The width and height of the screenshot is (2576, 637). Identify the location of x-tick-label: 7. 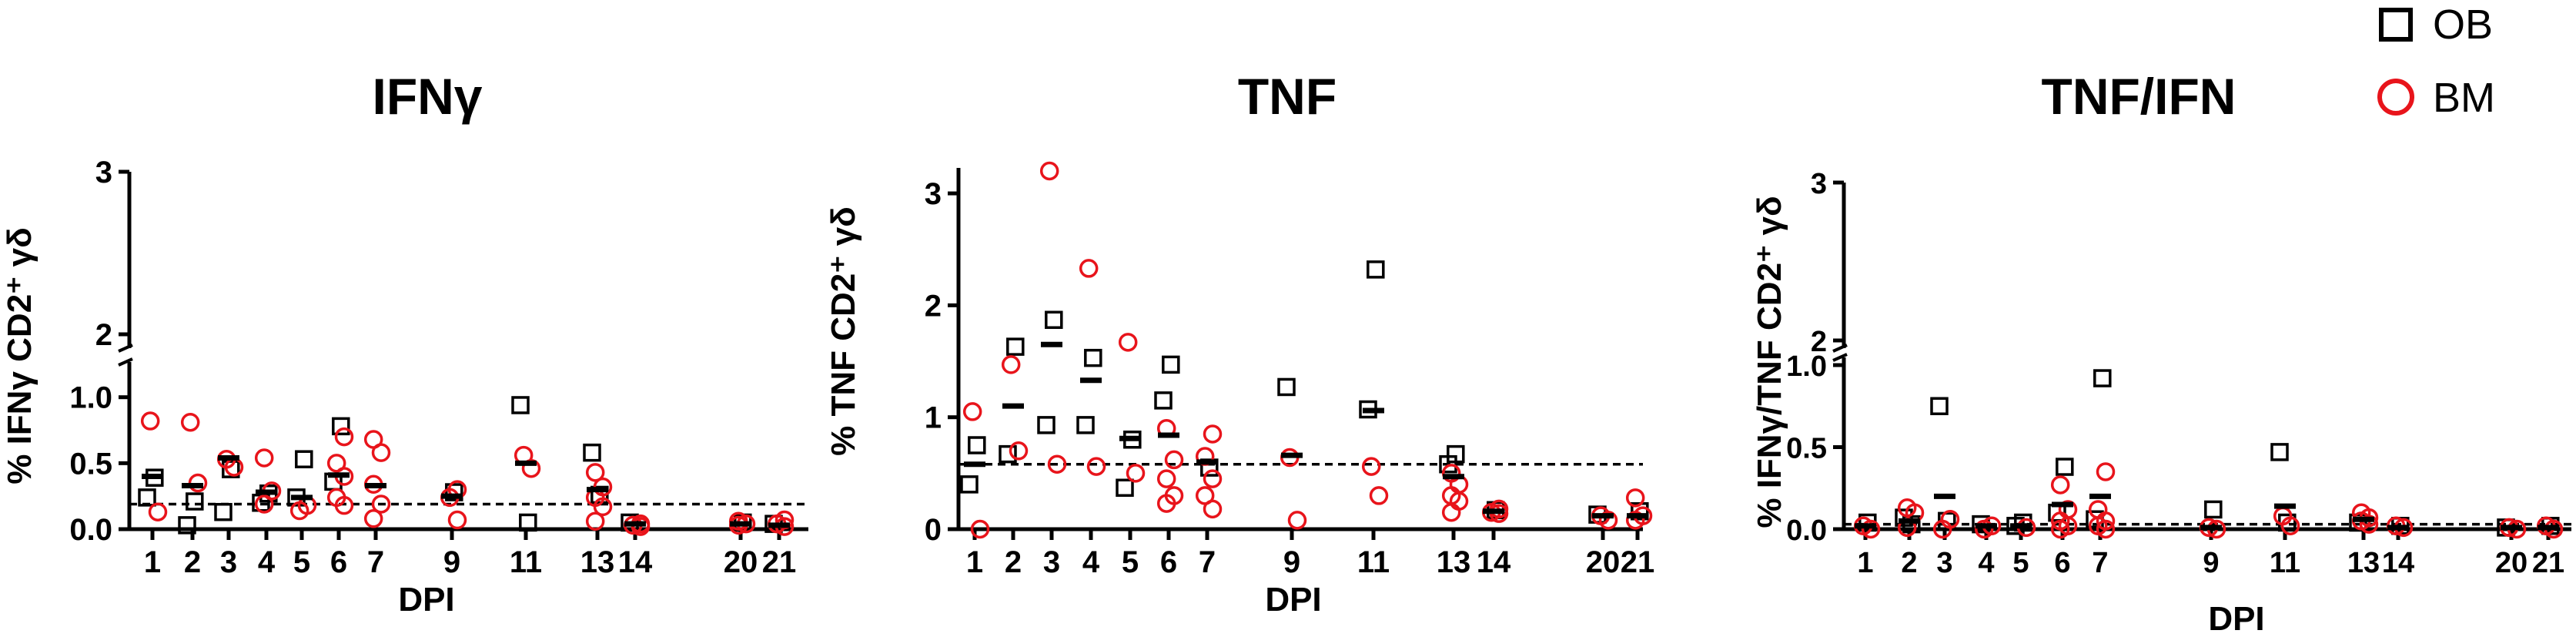
(1208, 562).